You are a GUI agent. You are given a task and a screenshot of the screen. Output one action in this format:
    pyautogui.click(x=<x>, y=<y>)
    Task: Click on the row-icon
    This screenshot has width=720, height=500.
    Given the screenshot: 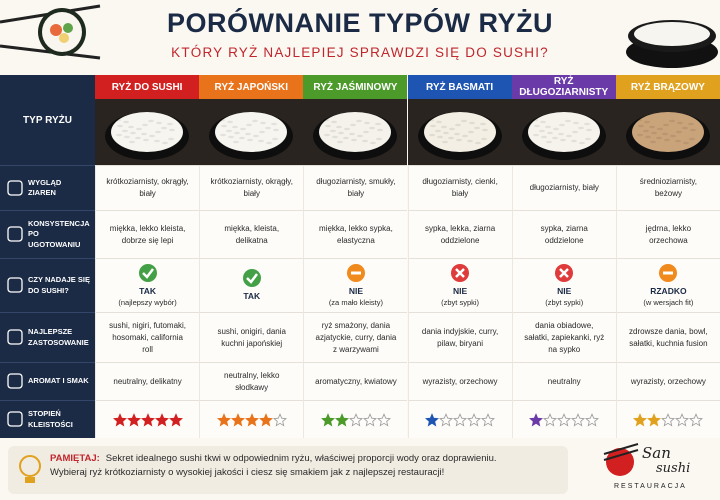 What is the action you would take?
    pyautogui.click(x=15, y=419)
    